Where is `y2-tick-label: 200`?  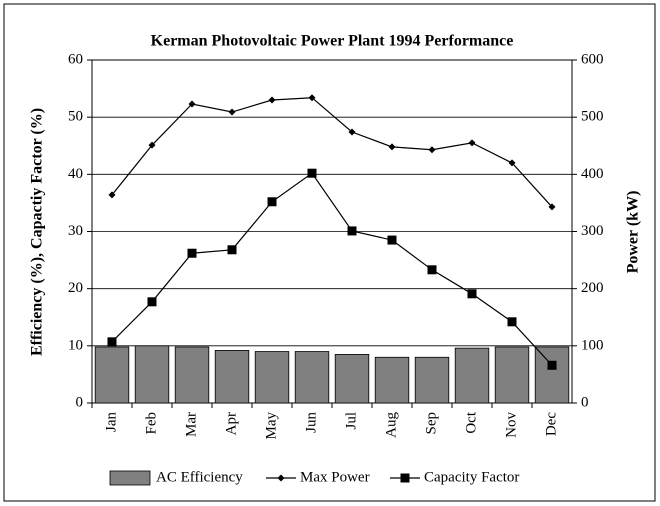 y2-tick-label: 200 is located at coordinates (592, 288).